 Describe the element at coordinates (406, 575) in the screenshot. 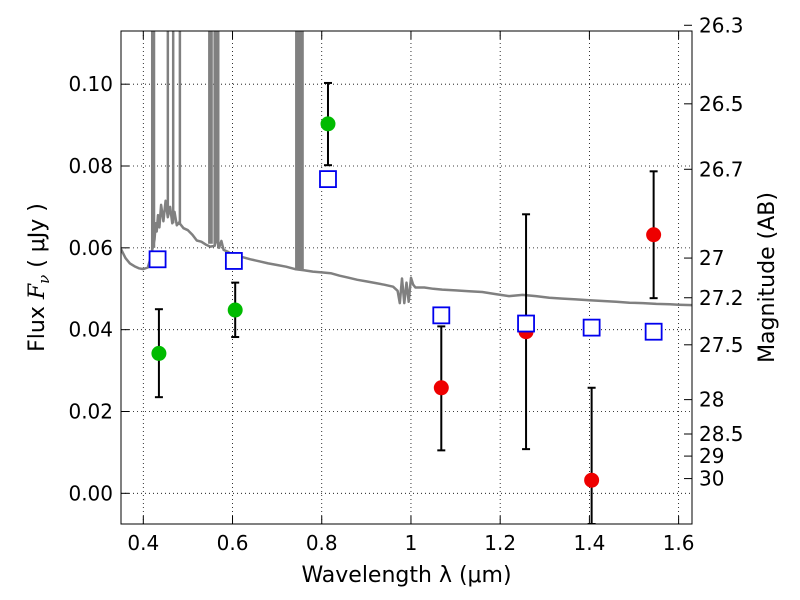

I see `x-axis-label: Wavelength λ (μm)` at that location.